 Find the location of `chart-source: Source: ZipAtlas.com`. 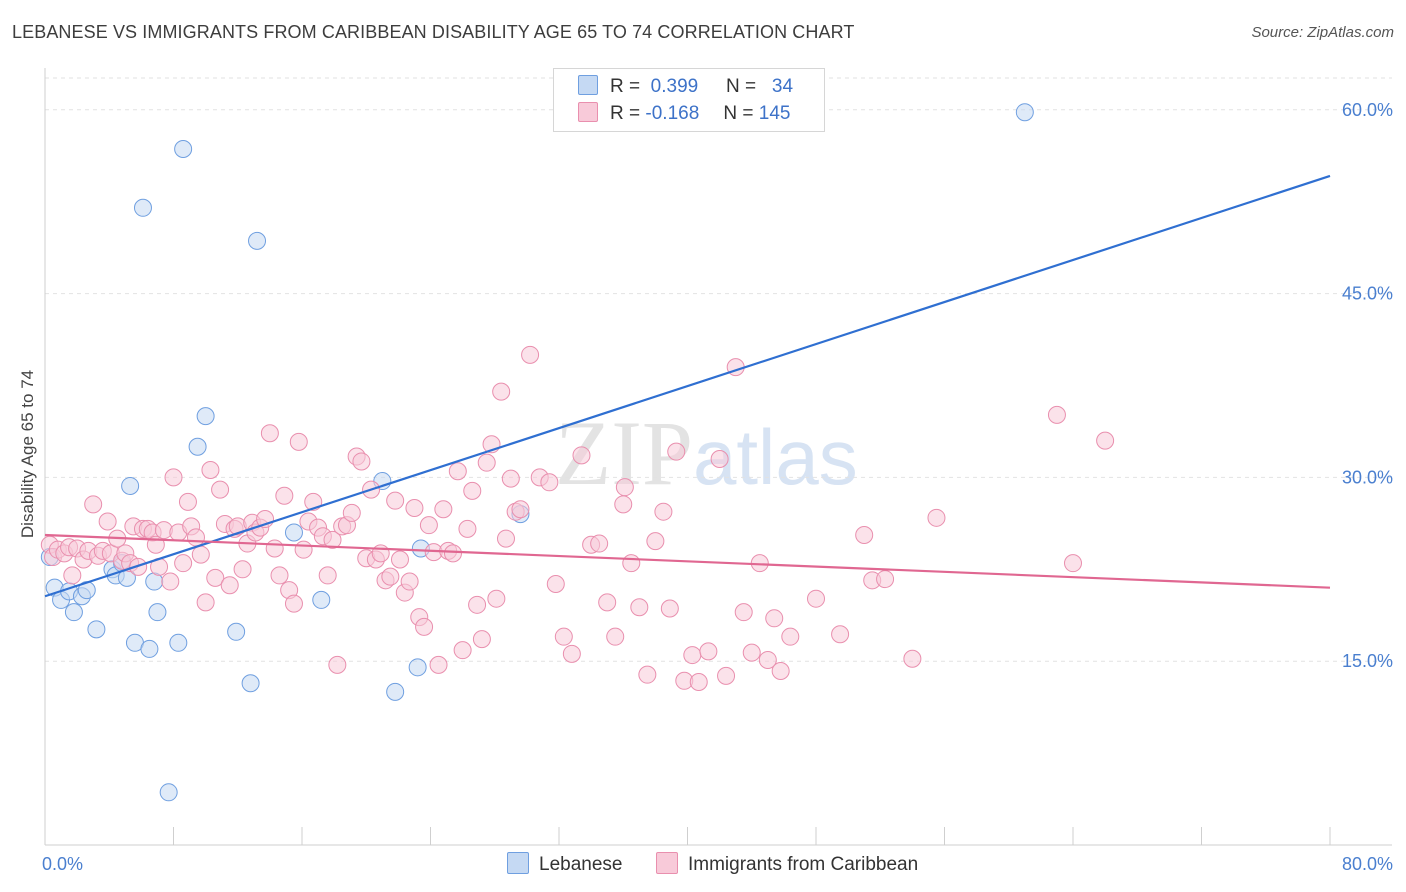

chart-source: Source: ZipAtlas.com is located at coordinates (1322, 32).